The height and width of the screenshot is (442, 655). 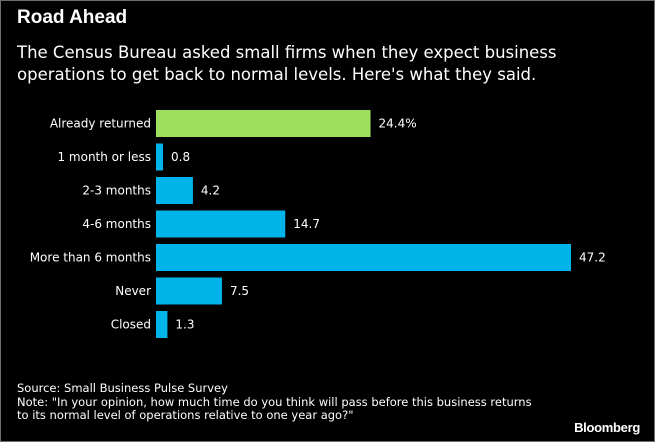 What do you see at coordinates (104, 157) in the screenshot?
I see `category-label-1: 1 month or less` at bounding box center [104, 157].